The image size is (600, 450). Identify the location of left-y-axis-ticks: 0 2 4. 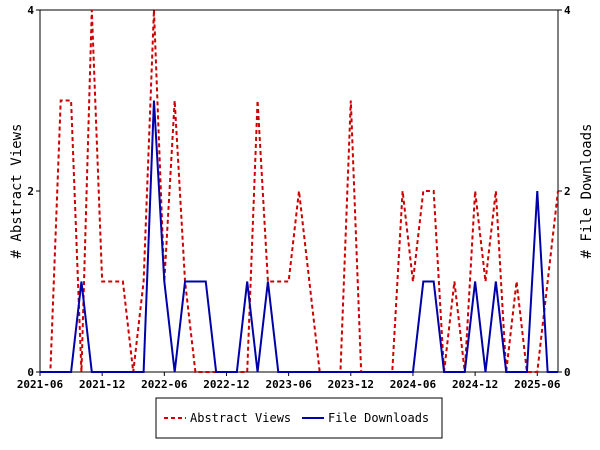
(33, 191).